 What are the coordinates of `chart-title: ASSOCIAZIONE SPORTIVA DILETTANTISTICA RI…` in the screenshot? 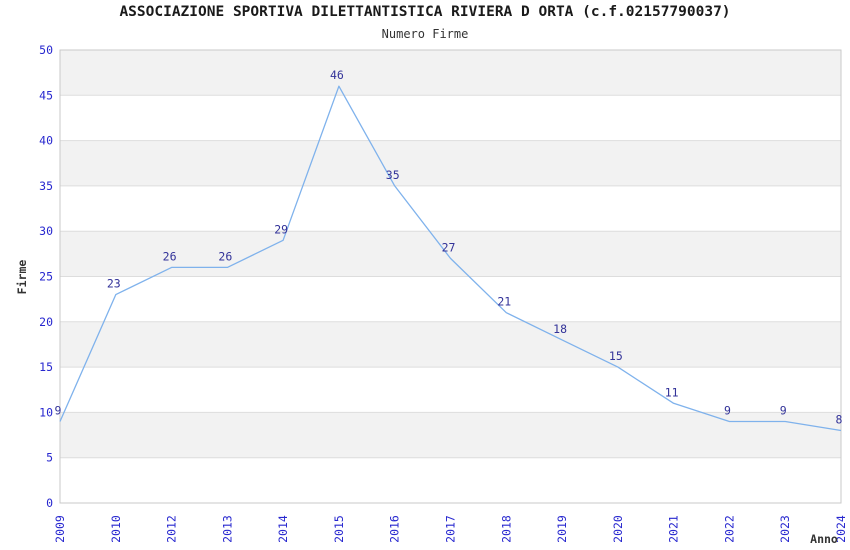 It's located at (425, 12).